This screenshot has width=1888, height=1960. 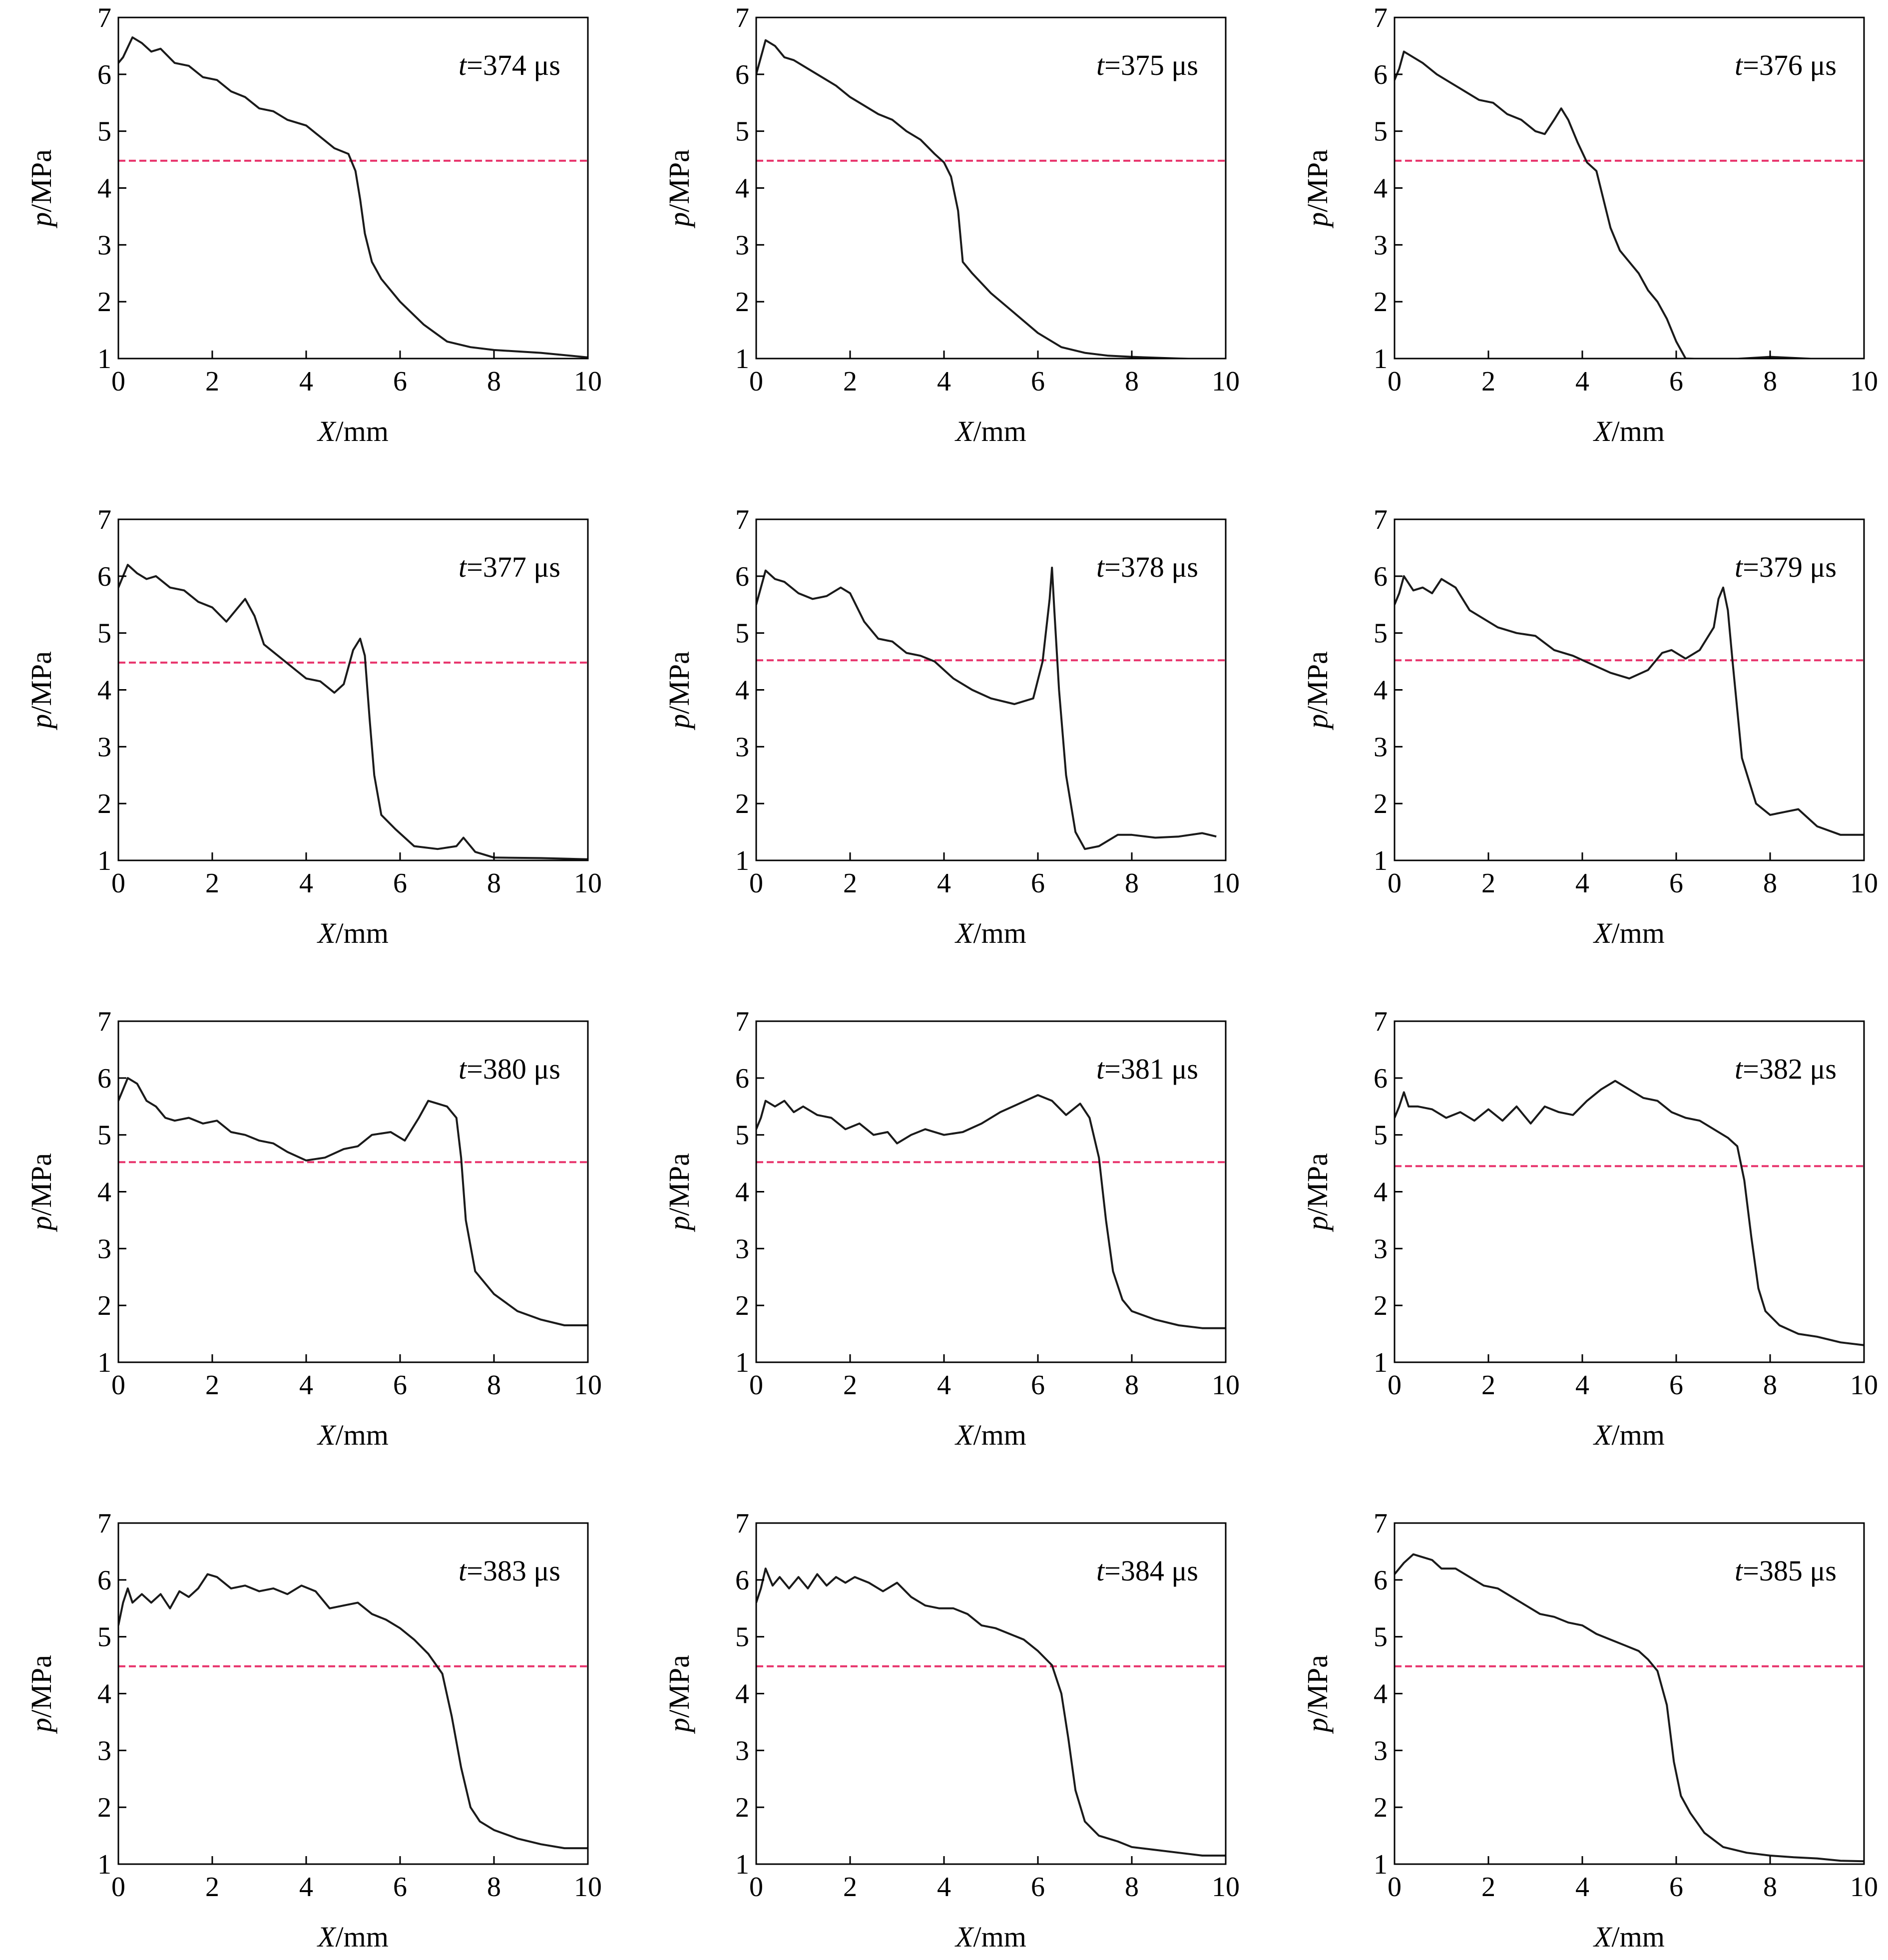 I want to click on time-annotation: t=381 μs, so click(x=1147, y=1069).